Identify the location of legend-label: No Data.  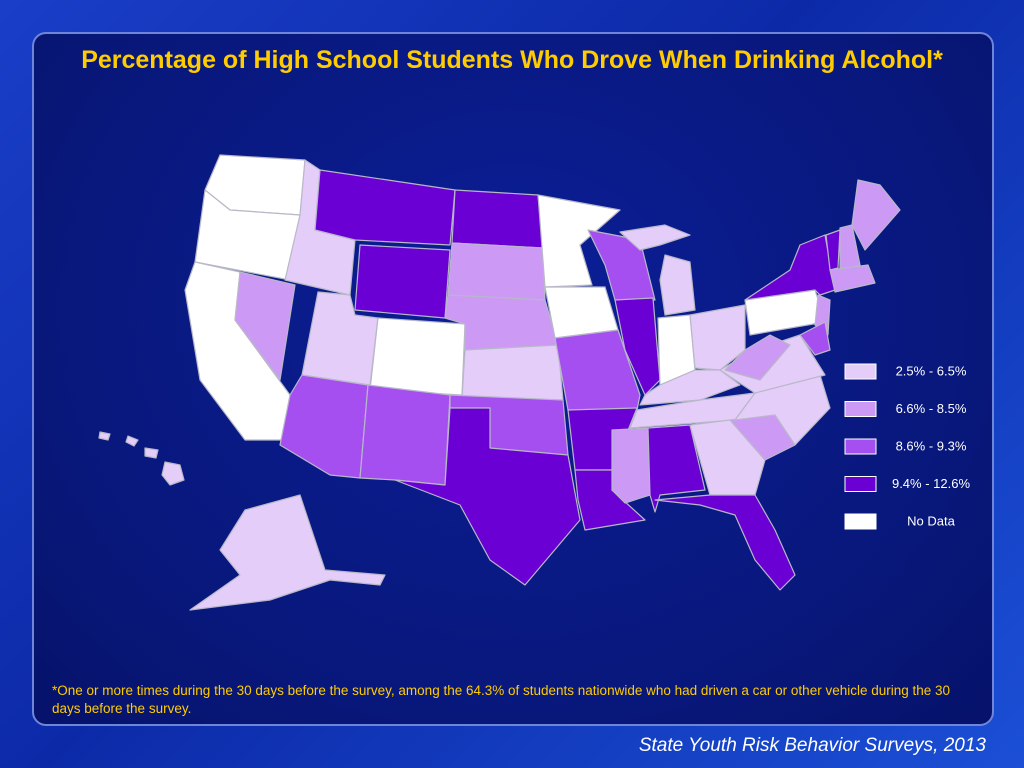
(931, 520).